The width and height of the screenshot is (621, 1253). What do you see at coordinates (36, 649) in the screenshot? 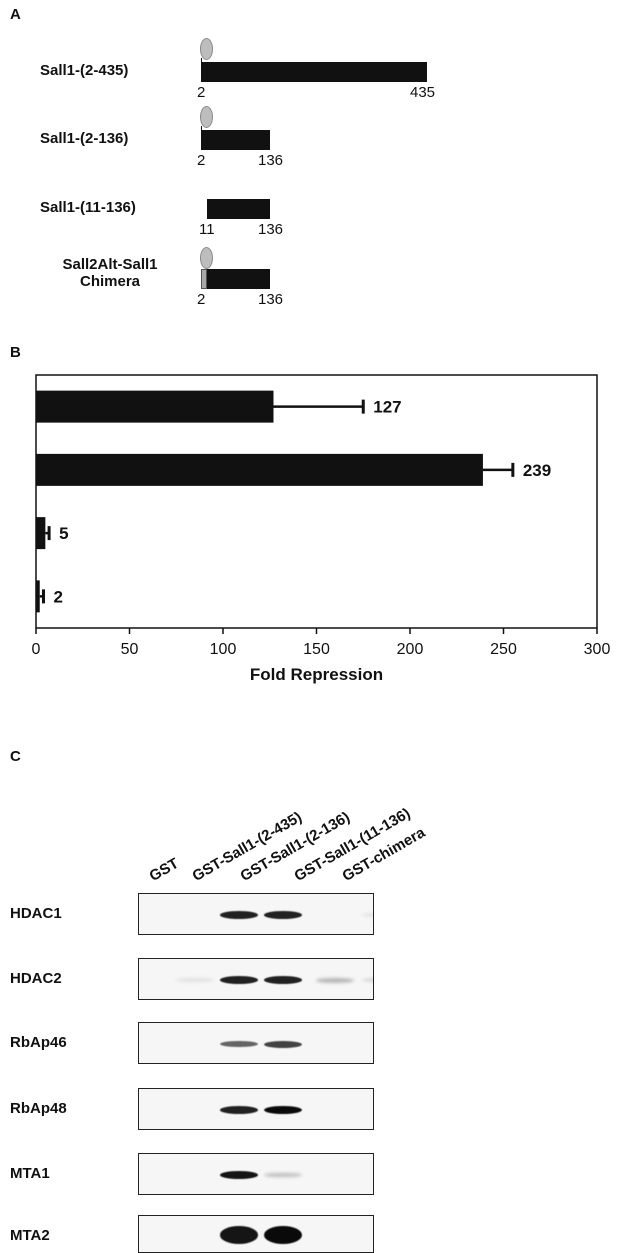
I see `x-tick-label-0: 0` at bounding box center [36, 649].